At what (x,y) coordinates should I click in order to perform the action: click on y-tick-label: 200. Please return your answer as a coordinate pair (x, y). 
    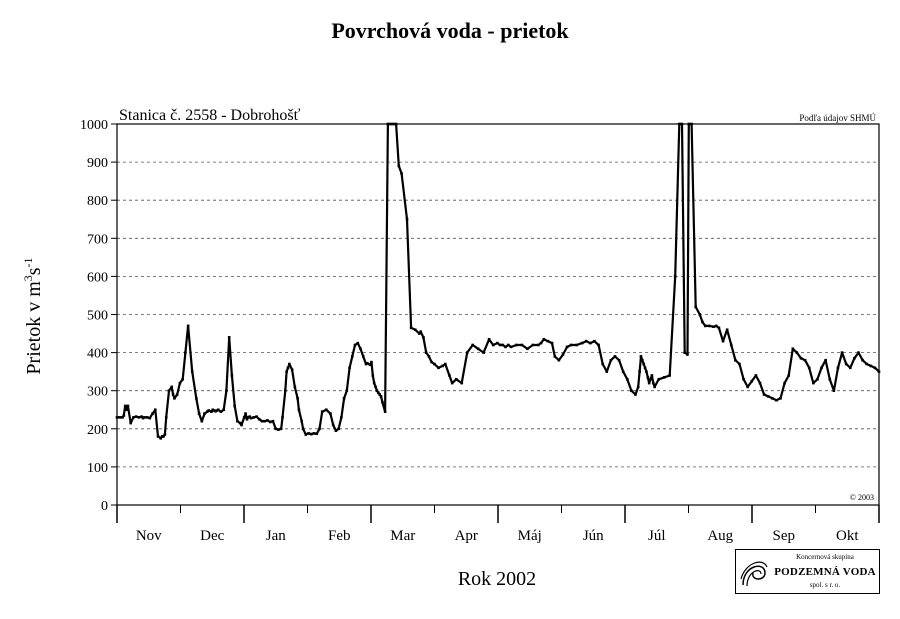
    Looking at the image, I should click on (97, 430).